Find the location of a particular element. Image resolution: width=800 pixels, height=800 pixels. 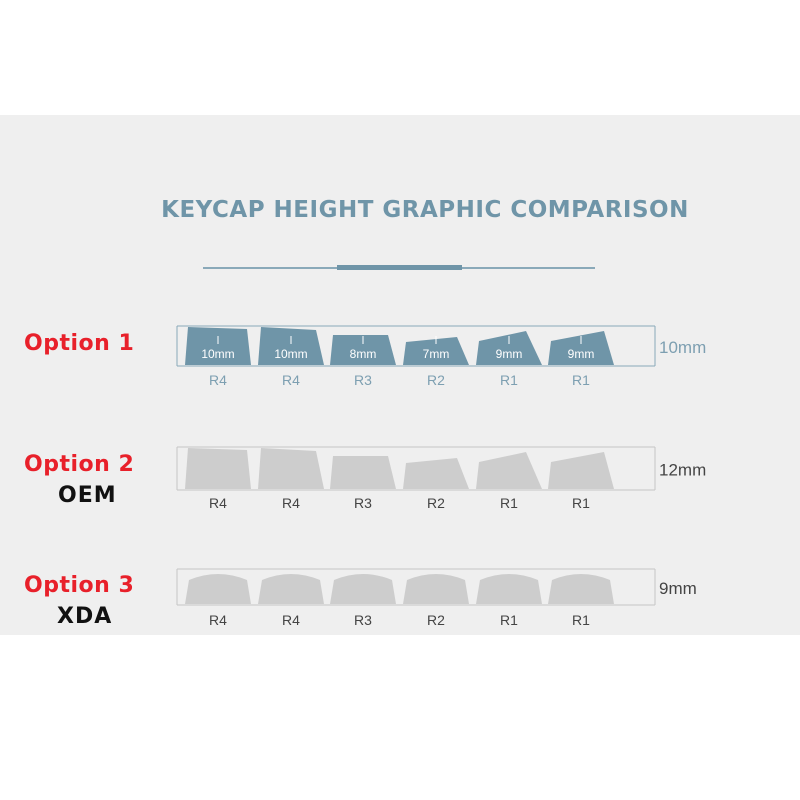

option-2-label: Option 2 is located at coordinates (79, 464).